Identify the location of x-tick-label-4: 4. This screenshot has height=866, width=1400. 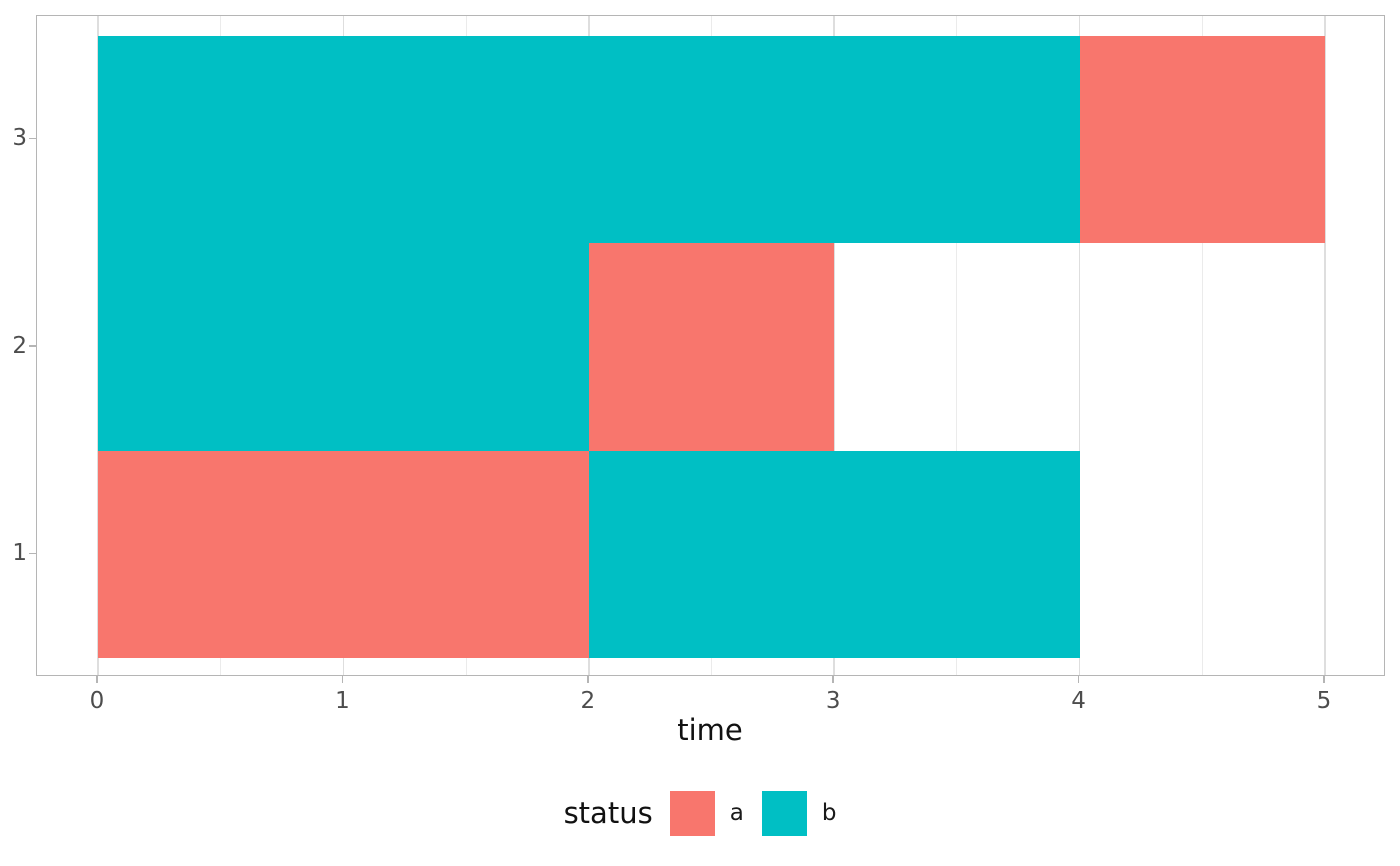
(1078, 701).